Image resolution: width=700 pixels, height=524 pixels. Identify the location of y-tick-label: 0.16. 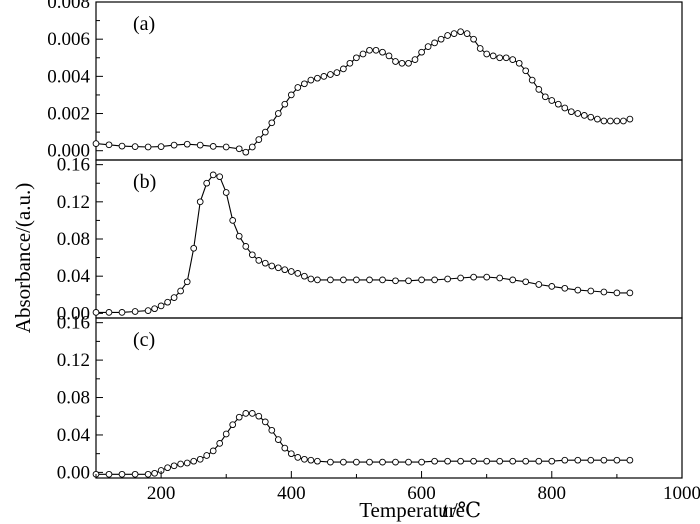
(73, 165).